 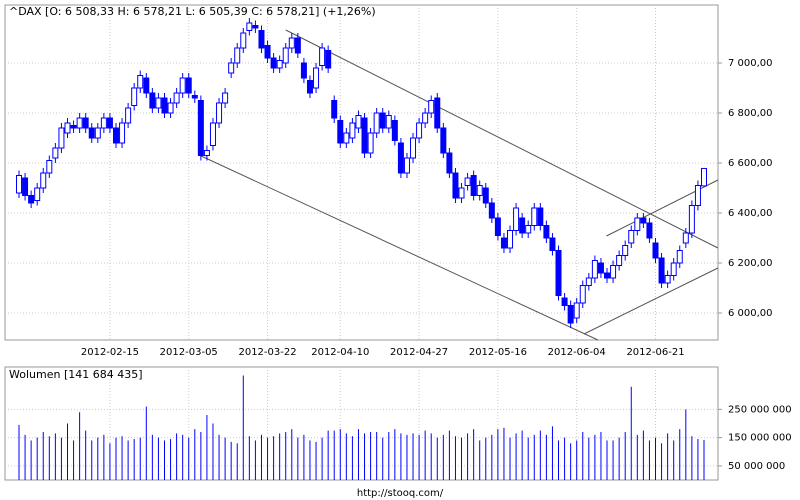 I want to click on y-tick-label: 250 000 000, so click(x=760, y=409).